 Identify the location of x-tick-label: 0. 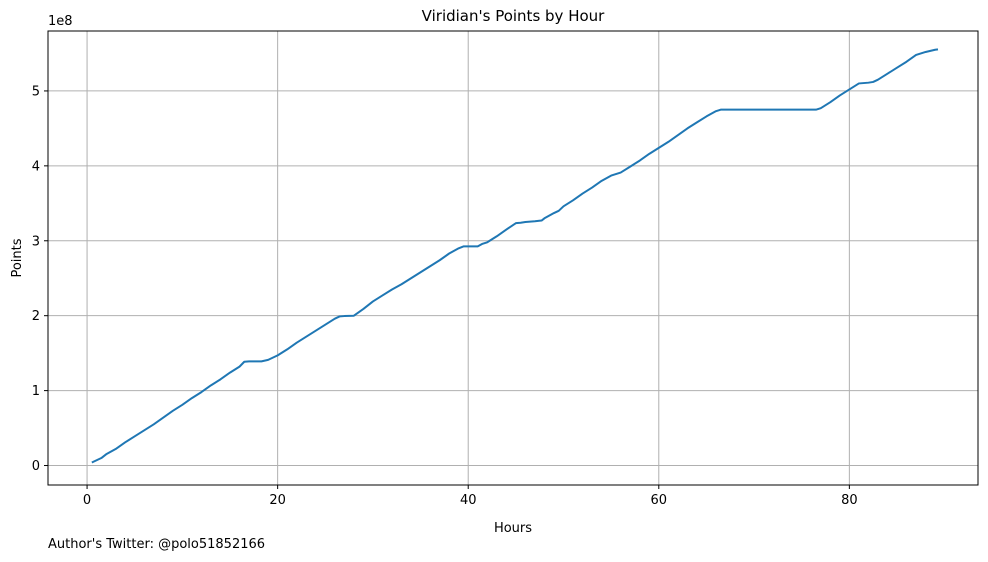
(87, 500).